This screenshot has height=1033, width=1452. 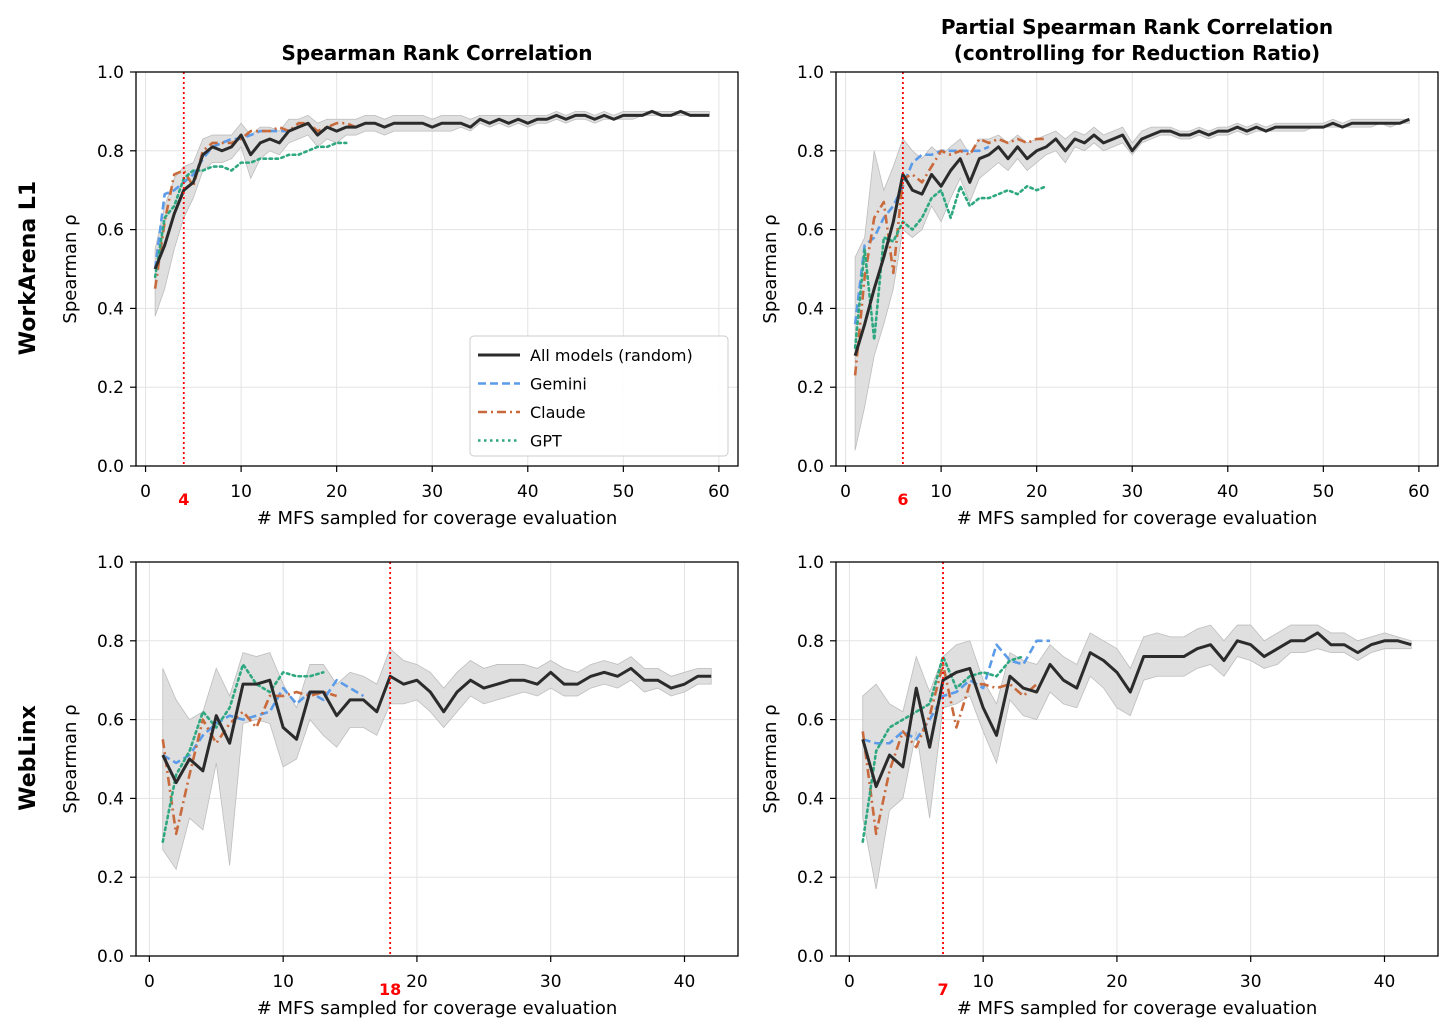 What do you see at coordinates (558, 384) in the screenshot?
I see `legend-label: Gemini` at bounding box center [558, 384].